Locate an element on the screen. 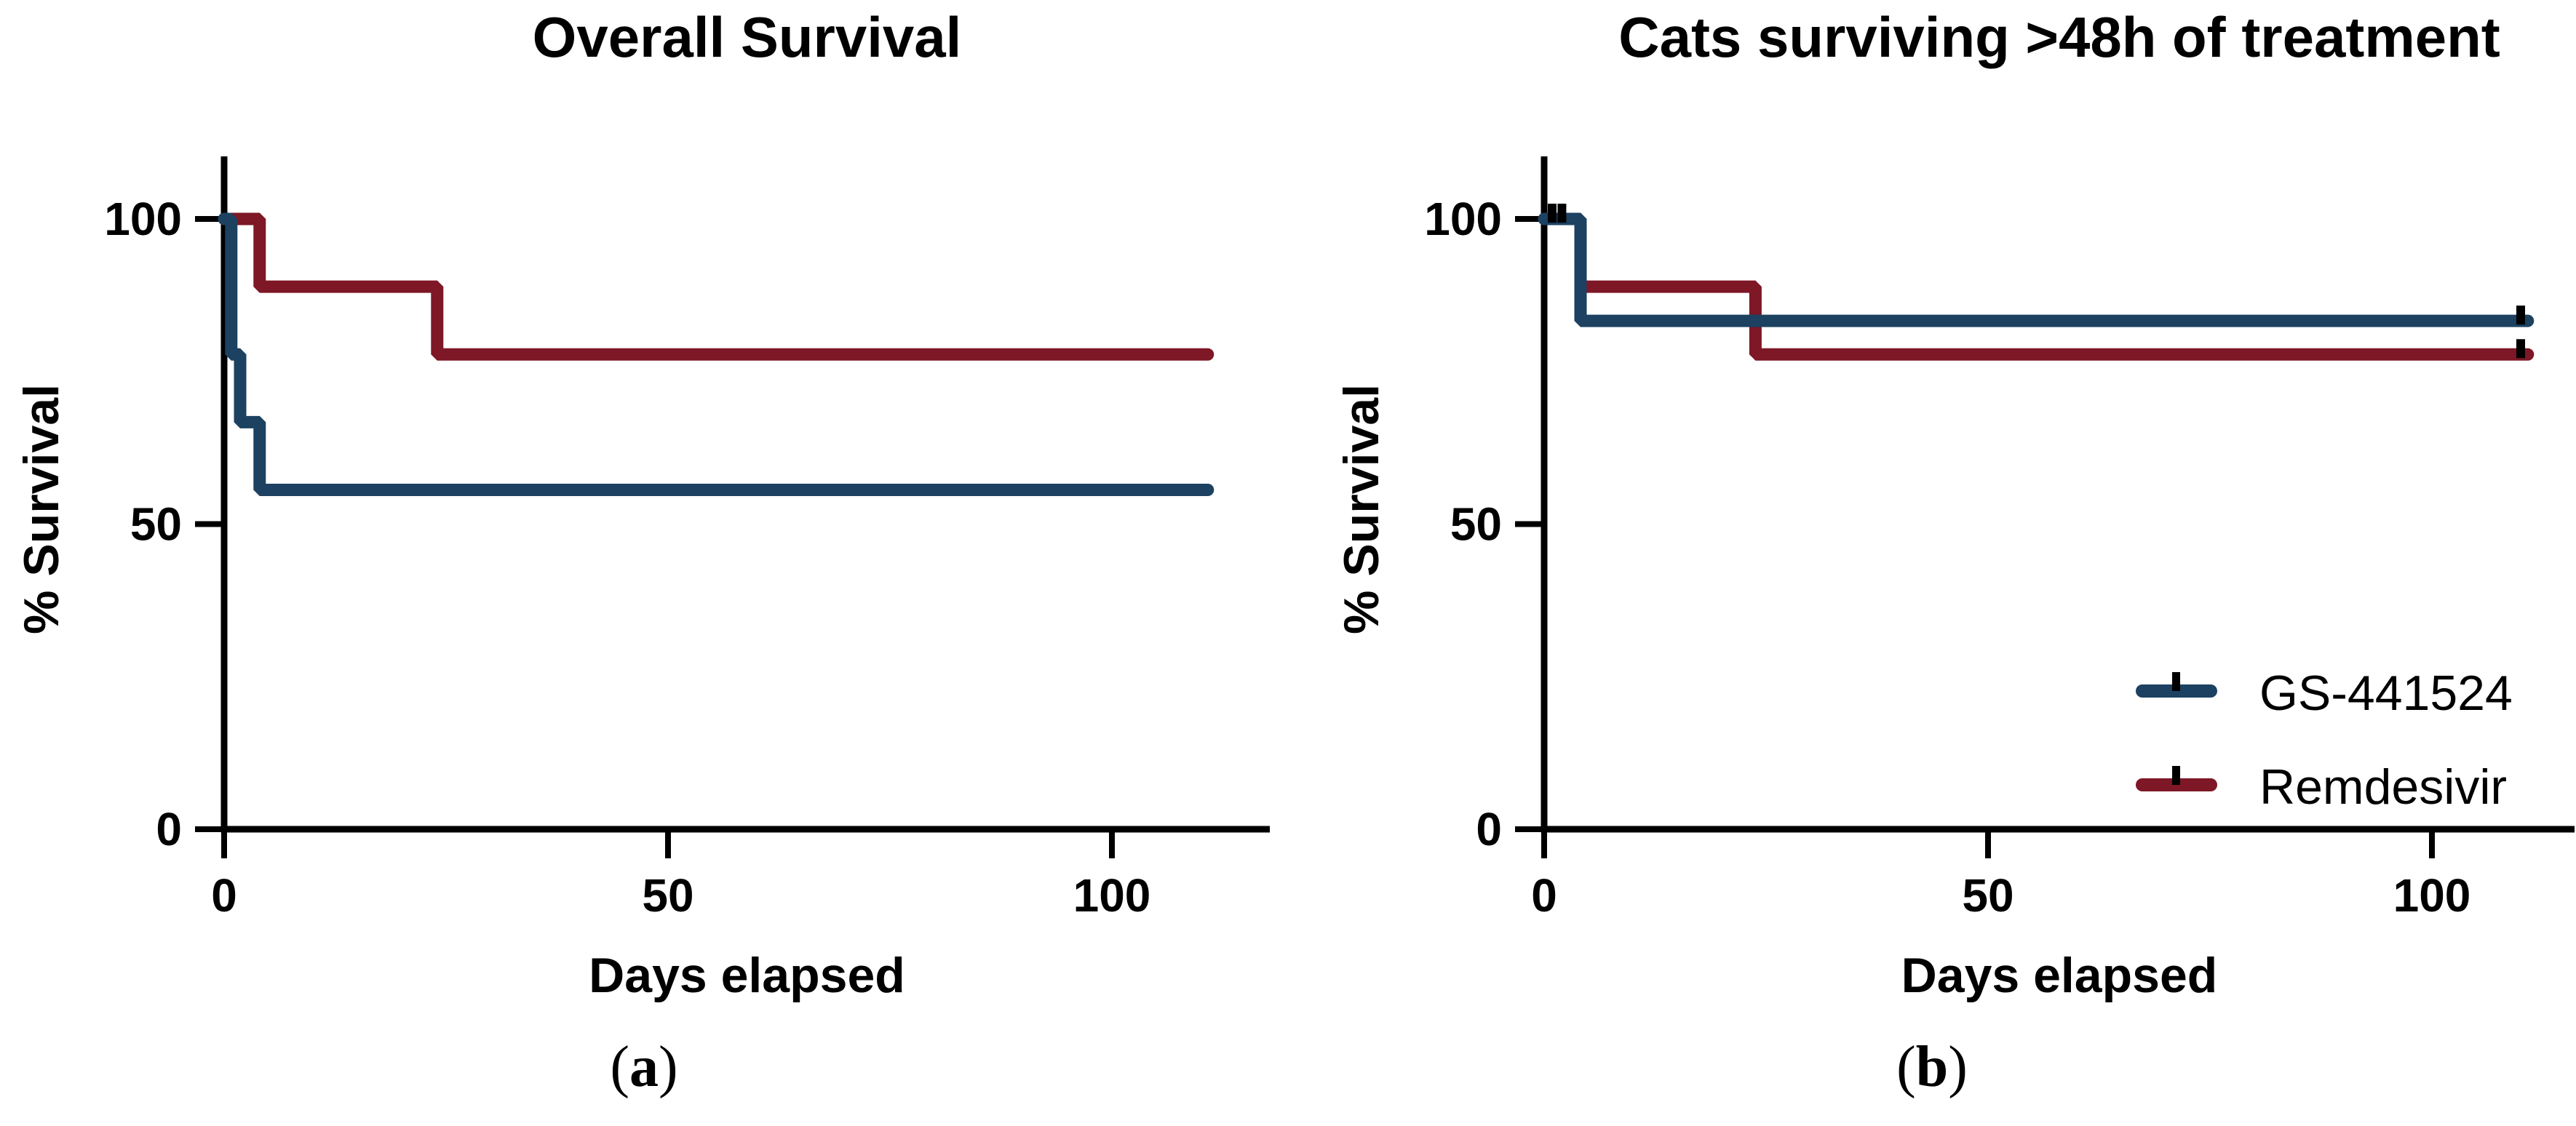 The width and height of the screenshot is (2576, 1126). plot-title: Cats surviving >48h of treatment is located at coordinates (2059, 37).